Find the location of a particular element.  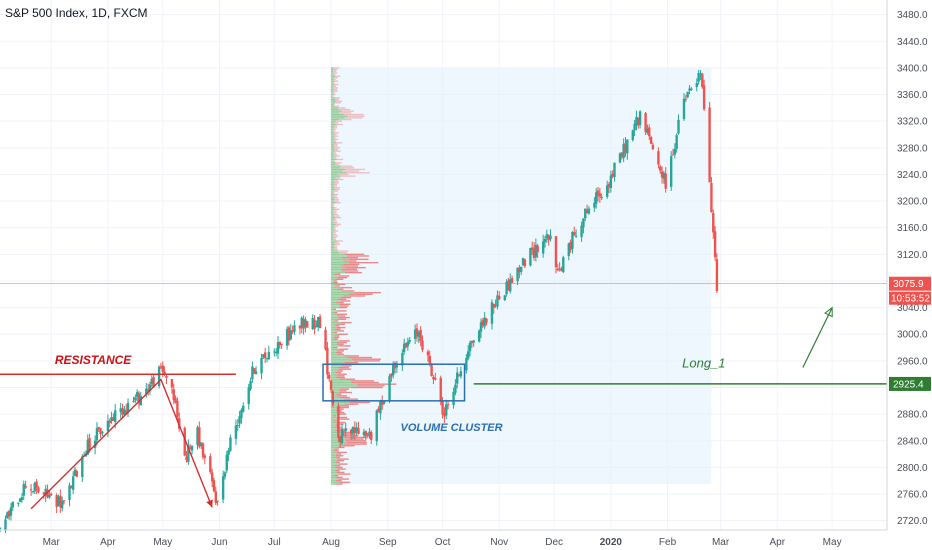

current-price-tag is located at coordinates (910, 283).